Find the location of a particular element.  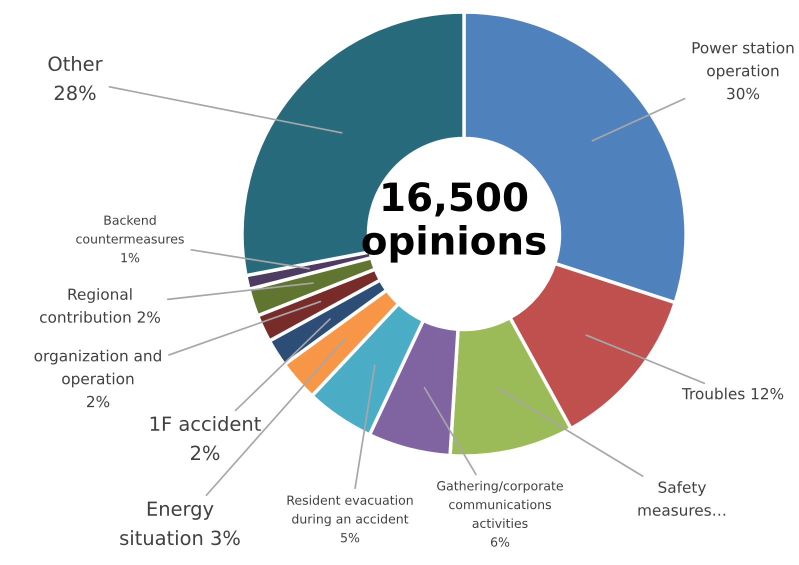

slice-label: 1F accident is located at coordinates (205, 424).